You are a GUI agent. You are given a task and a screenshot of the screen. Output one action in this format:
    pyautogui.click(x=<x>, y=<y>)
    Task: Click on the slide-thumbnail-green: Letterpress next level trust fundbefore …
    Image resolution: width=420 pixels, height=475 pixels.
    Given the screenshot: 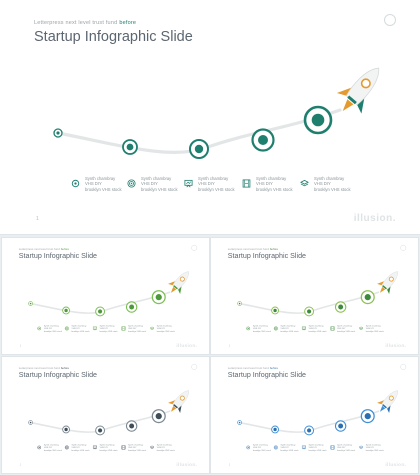 What is the action you would take?
    pyautogui.click(x=105, y=296)
    